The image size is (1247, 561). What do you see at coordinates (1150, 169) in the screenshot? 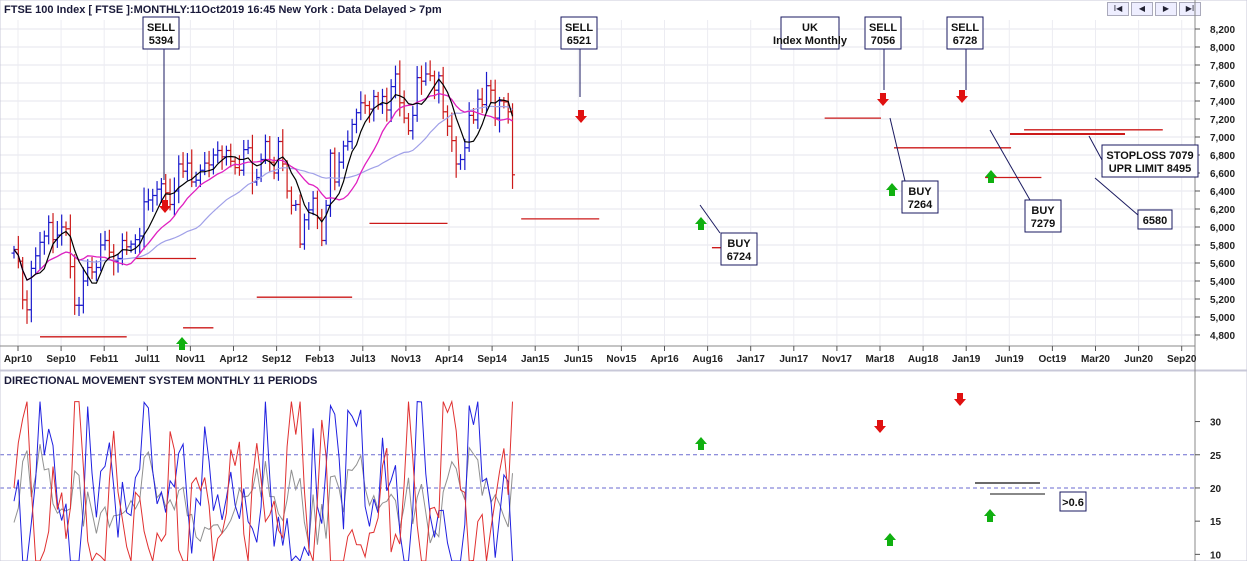
I see `svg-text: UPR LIMIT 8495` at bounding box center [1150, 169].